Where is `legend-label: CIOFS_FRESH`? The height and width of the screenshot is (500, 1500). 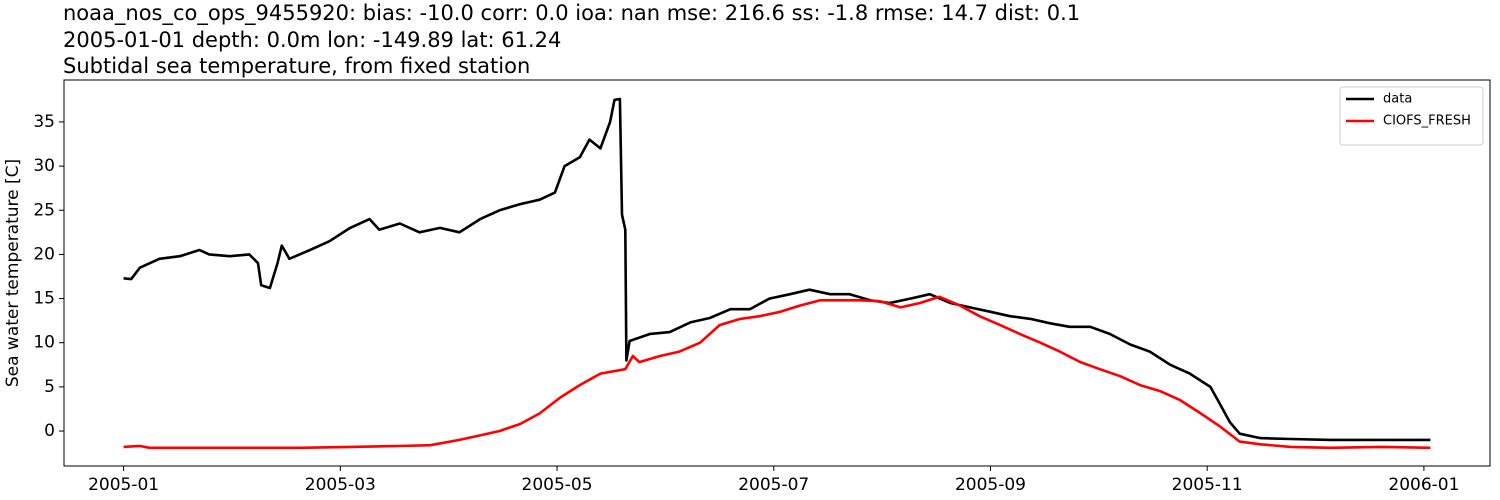 legend-label: CIOFS_FRESH is located at coordinates (1427, 121).